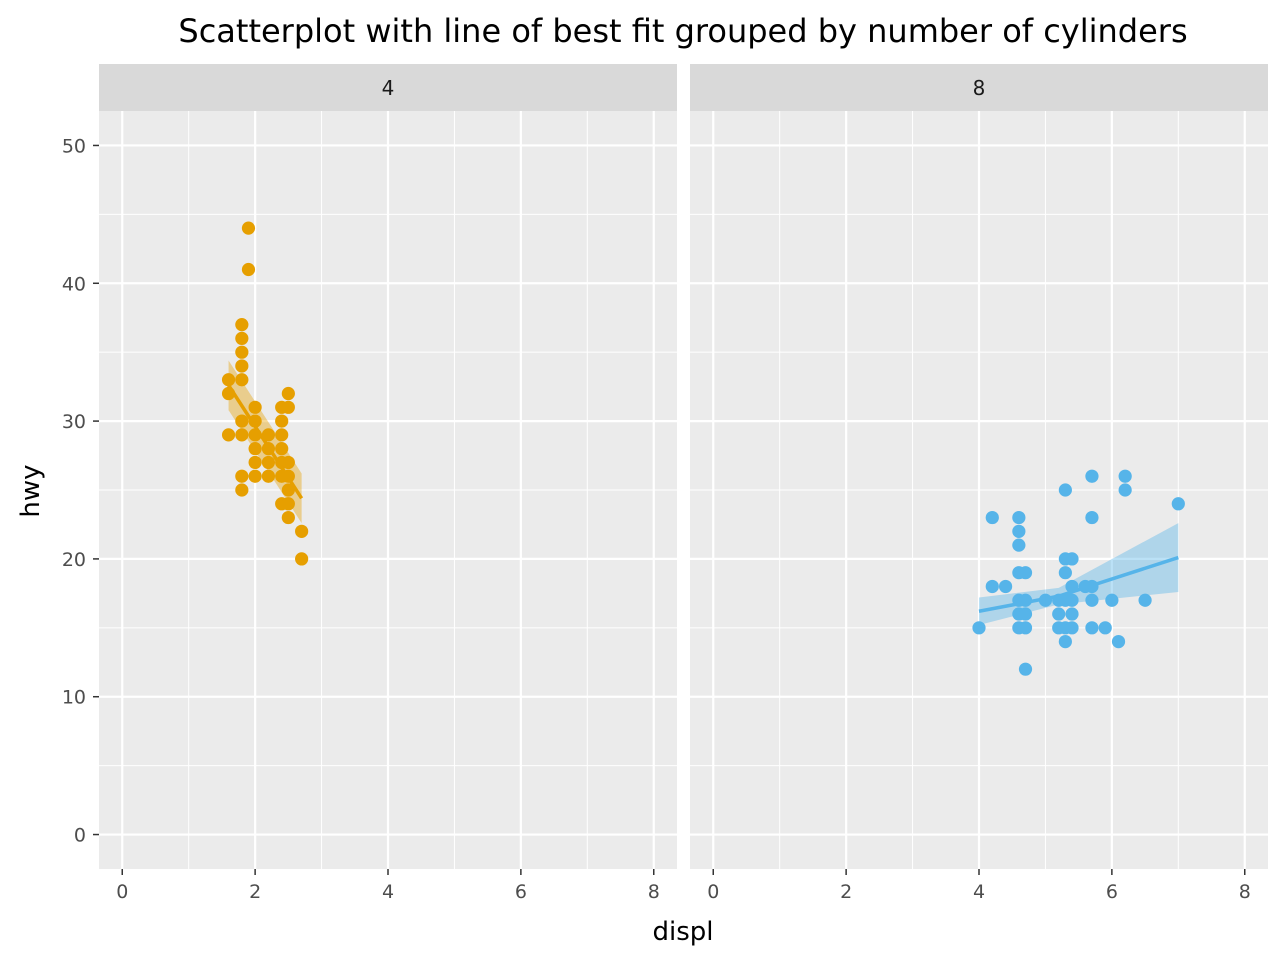 The width and height of the screenshot is (1280, 960). I want to click on y-tick-label: 10, so click(74, 698).